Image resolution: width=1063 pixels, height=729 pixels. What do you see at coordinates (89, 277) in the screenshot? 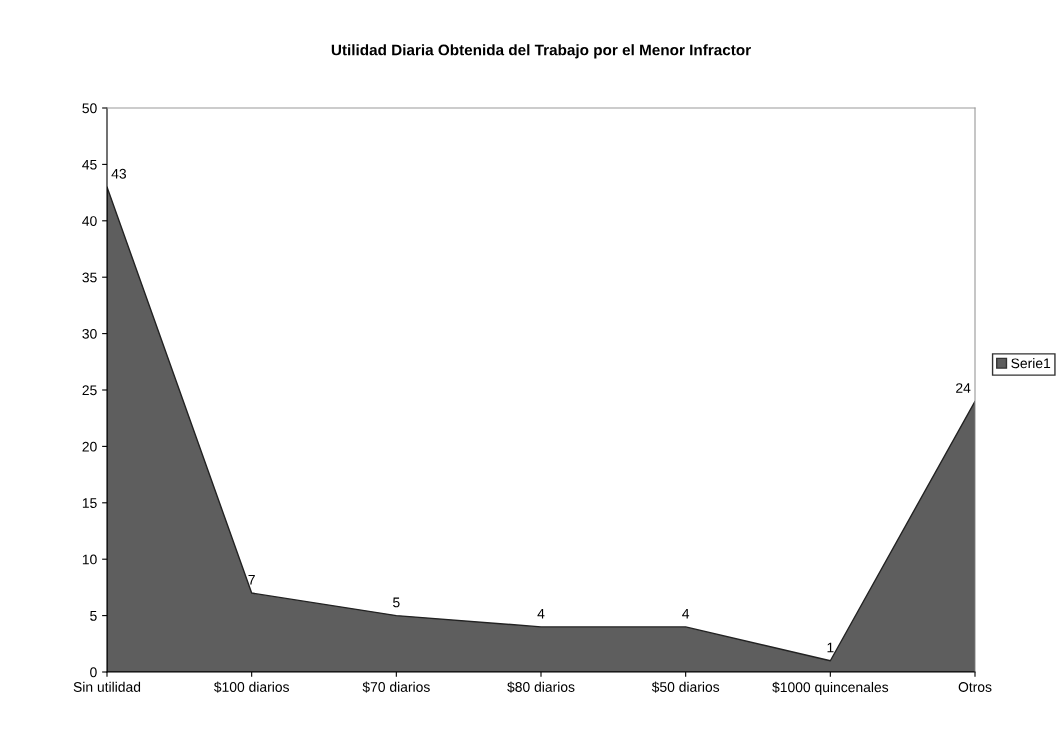
I see `y-tick-label: 35` at bounding box center [89, 277].